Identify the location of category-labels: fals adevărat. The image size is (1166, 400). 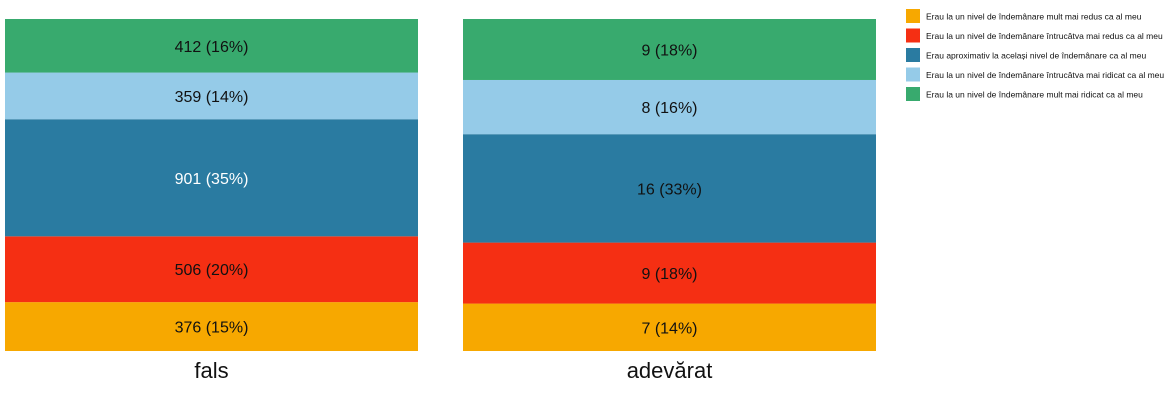
(453, 370).